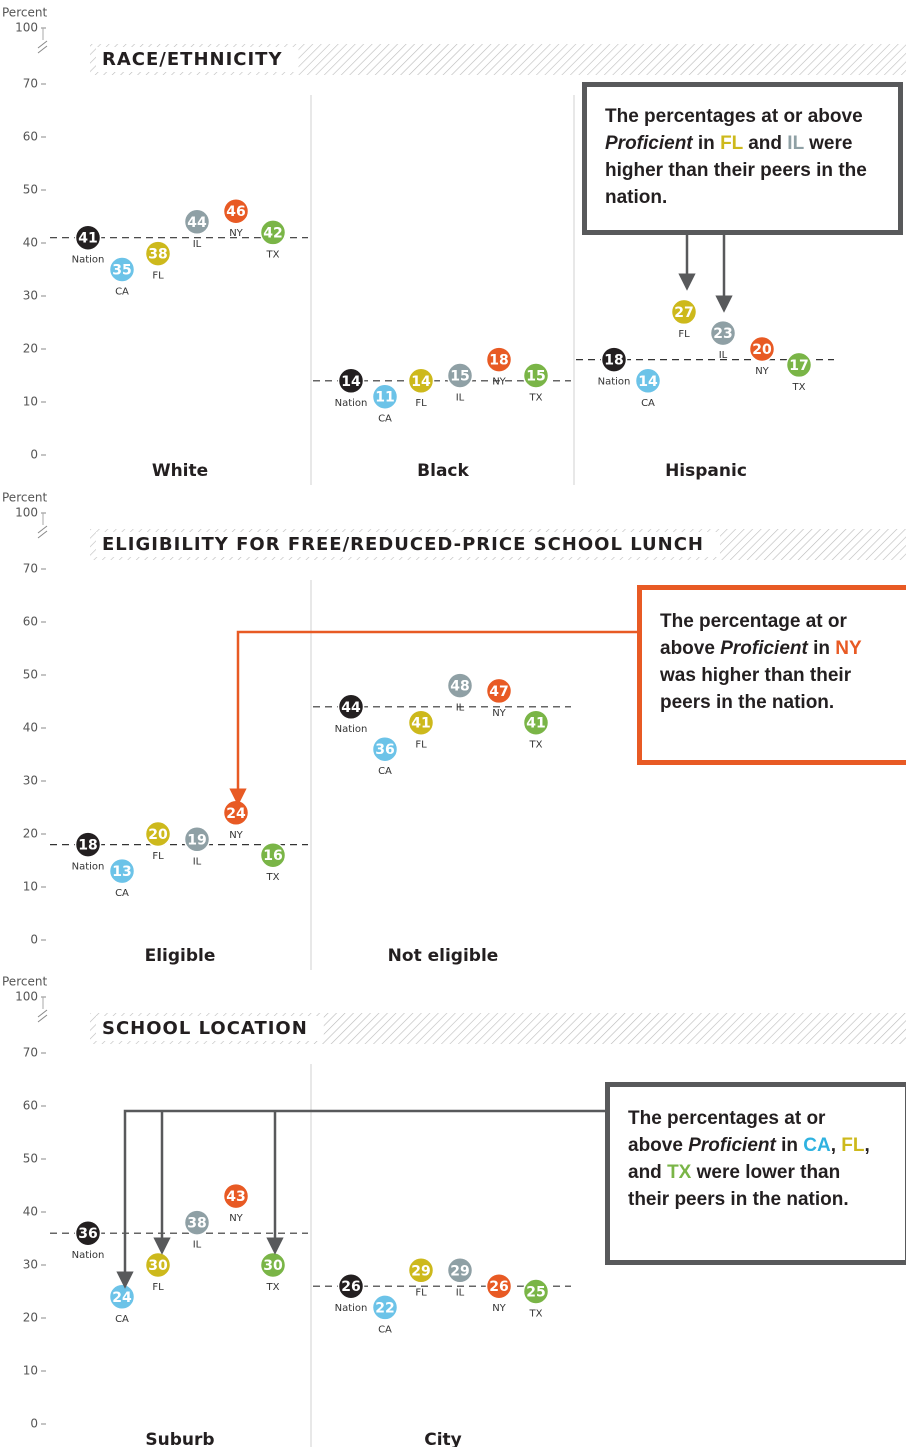 This screenshot has width=906, height=1447. What do you see at coordinates (205, 1028) in the screenshot?
I see `section-title: SCHOOL LOCATION` at bounding box center [205, 1028].